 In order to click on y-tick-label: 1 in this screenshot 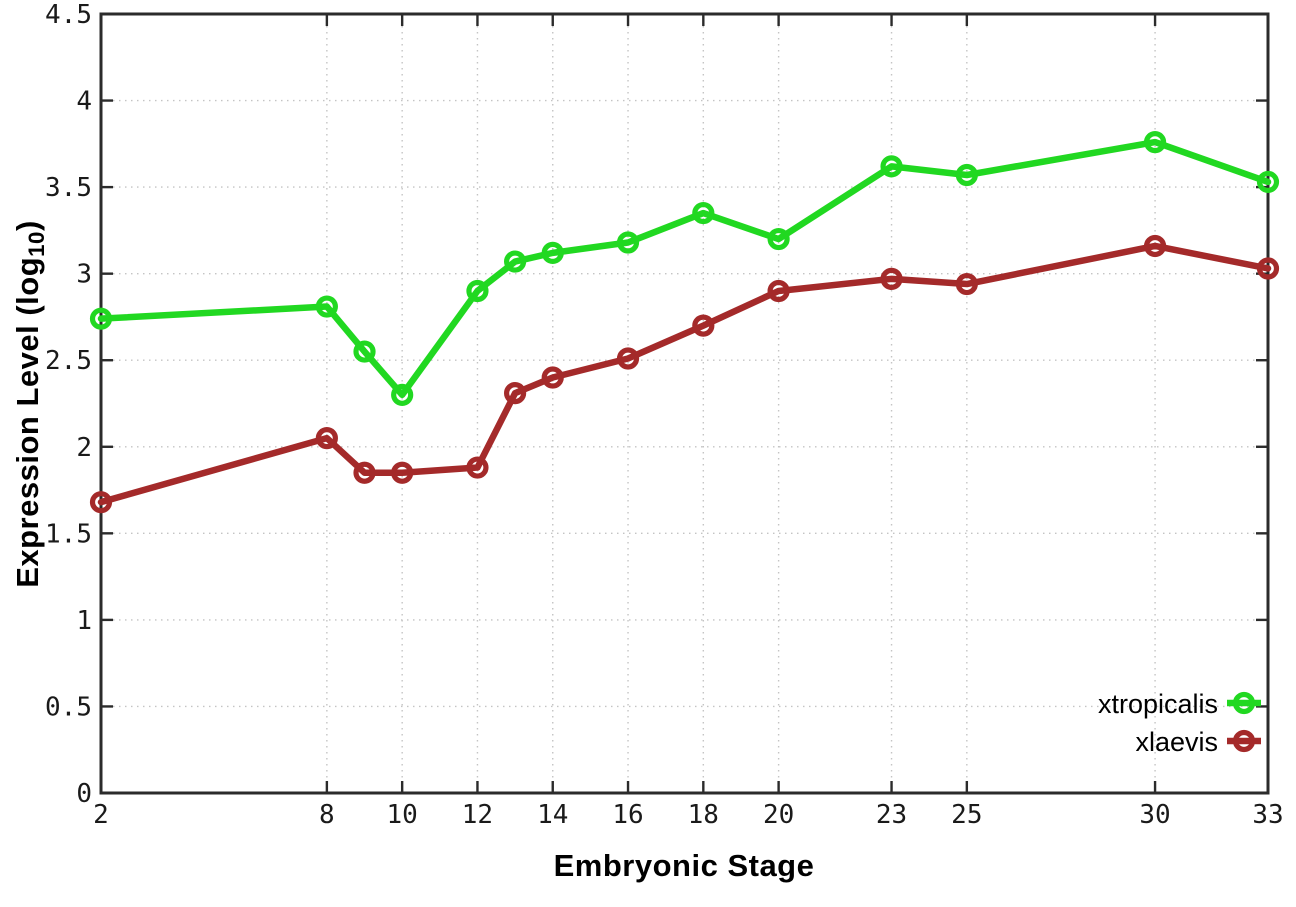, I will do `click(84, 621)`.